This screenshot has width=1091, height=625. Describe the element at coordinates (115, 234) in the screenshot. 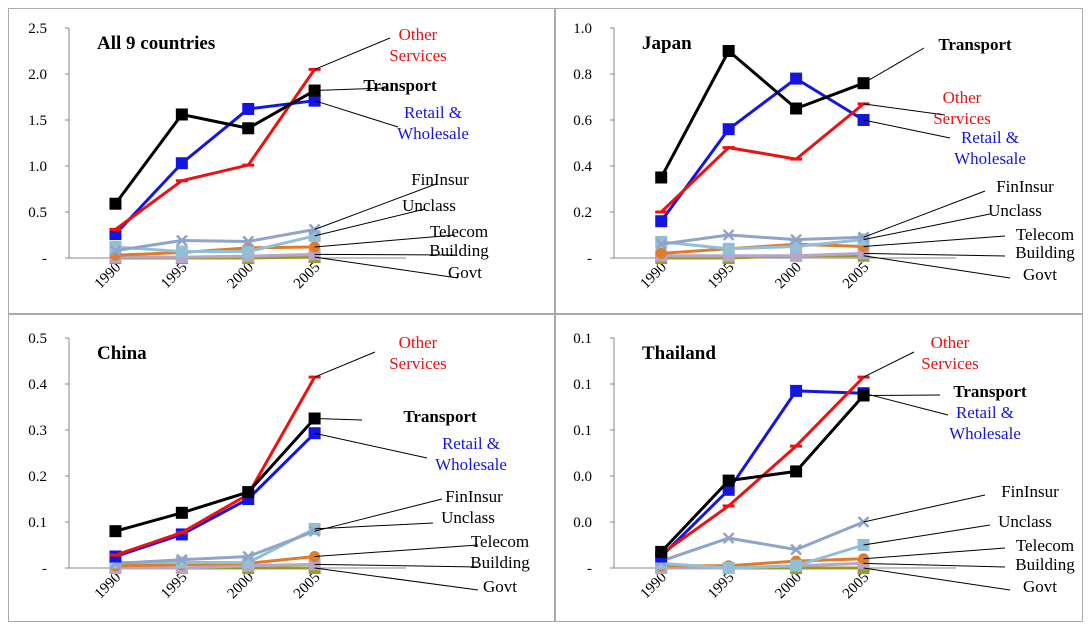

I see `data-point-retail-wholesale-1990` at that location.